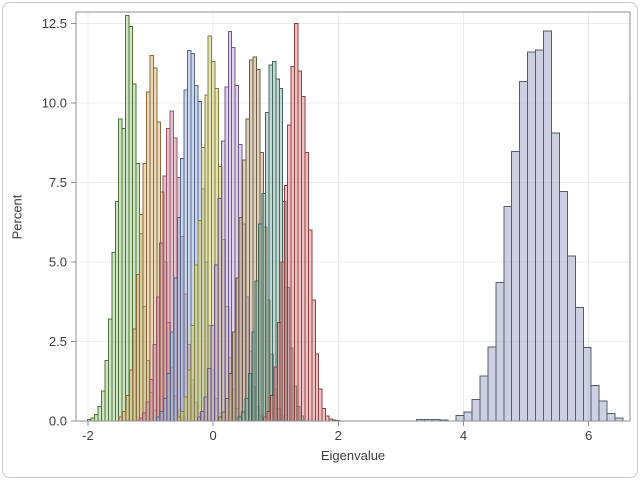 The height and width of the screenshot is (480, 640). I want to click on x-axis-title: Eigenvalue, so click(353, 455).